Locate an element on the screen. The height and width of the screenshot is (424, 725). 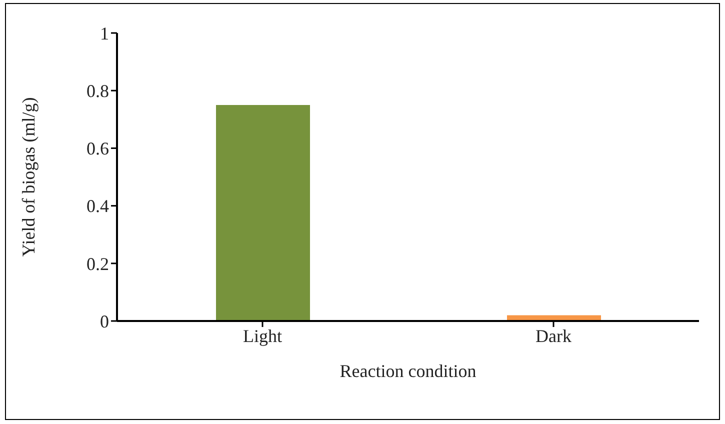
y-tick-label: 0.8 is located at coordinates (97, 90).